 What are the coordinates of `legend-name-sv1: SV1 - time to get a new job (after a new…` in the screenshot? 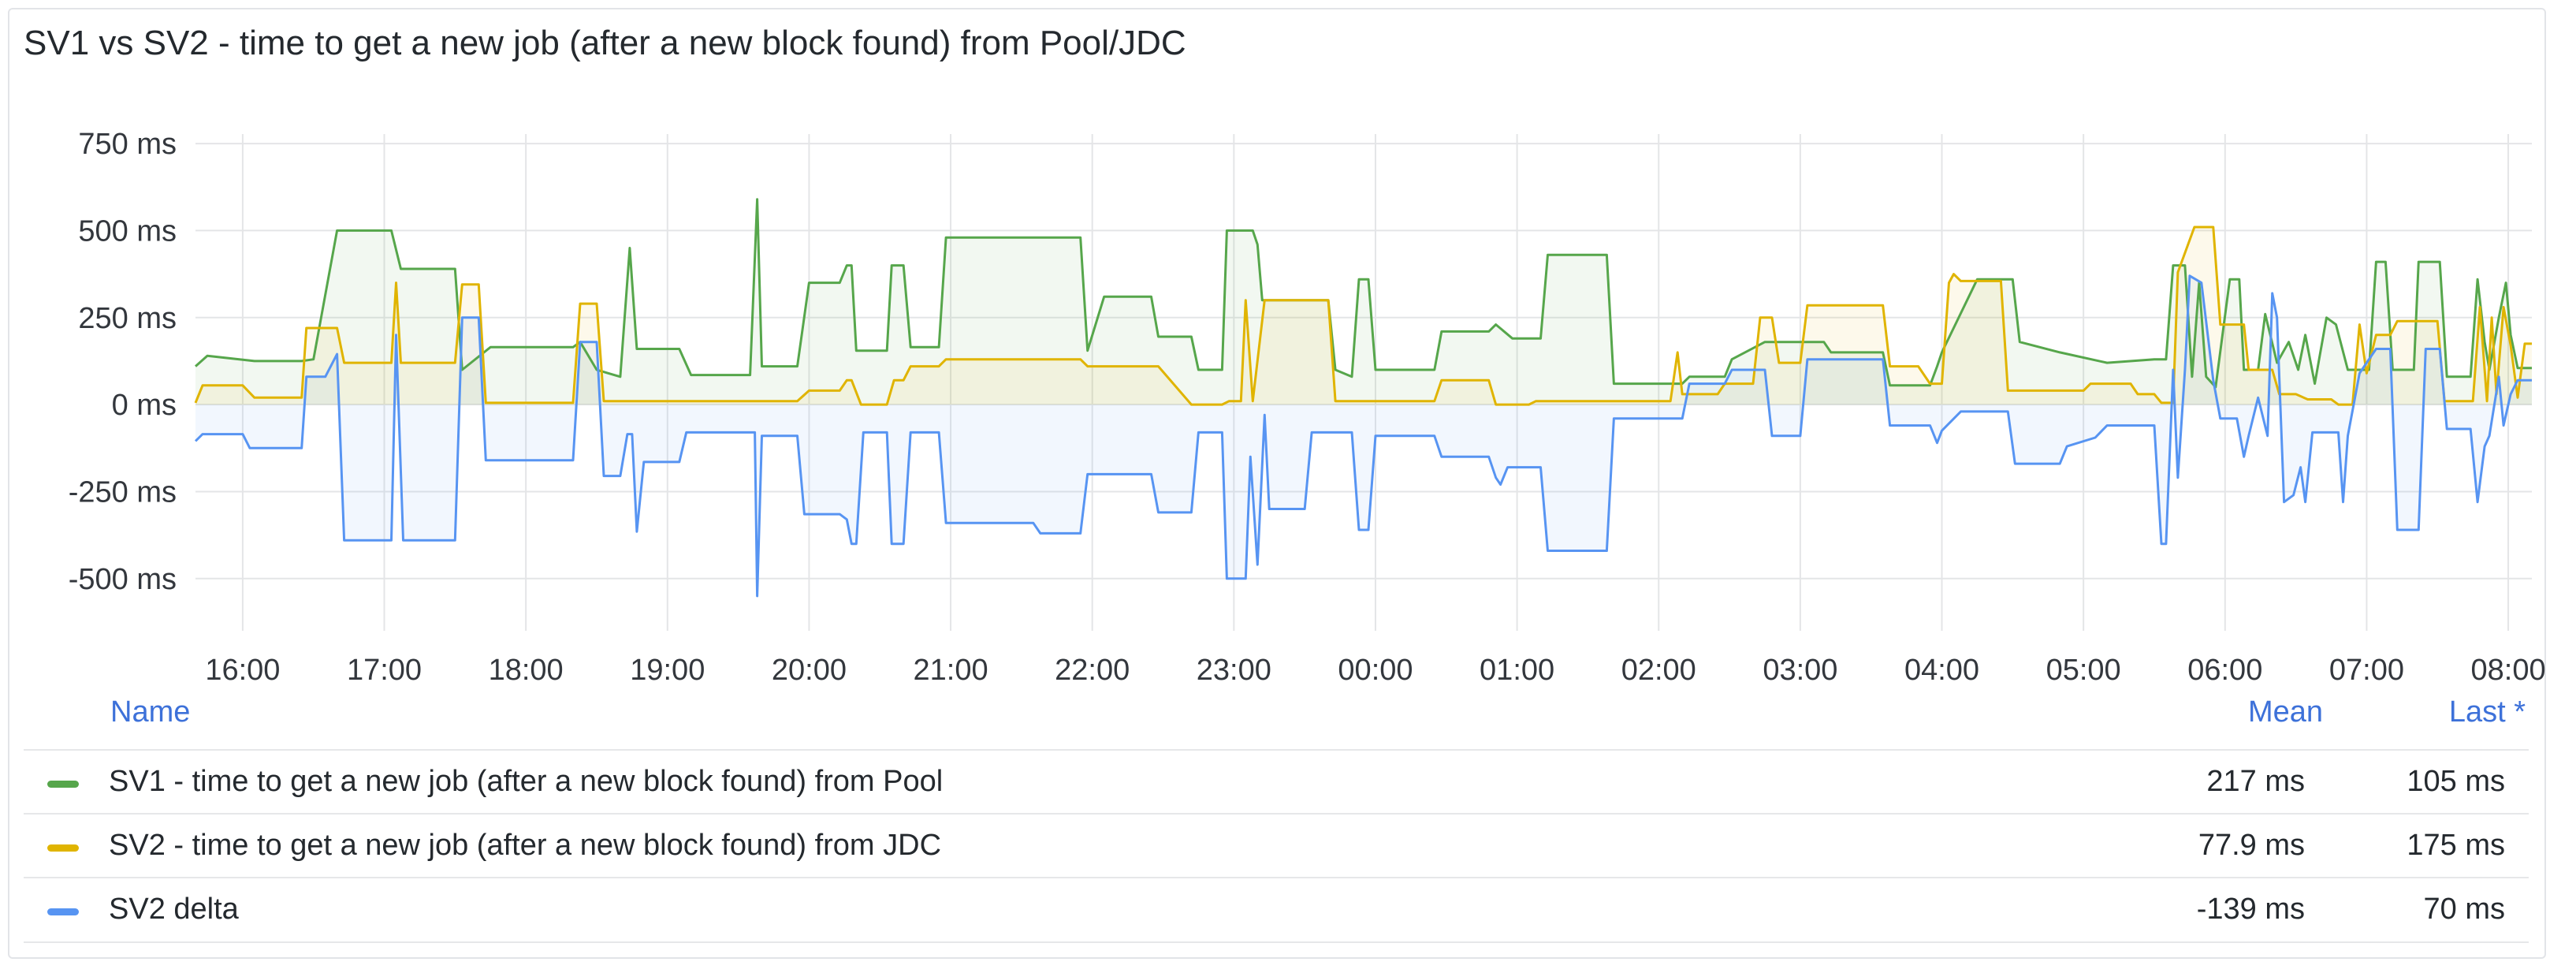 It's located at (526, 782).